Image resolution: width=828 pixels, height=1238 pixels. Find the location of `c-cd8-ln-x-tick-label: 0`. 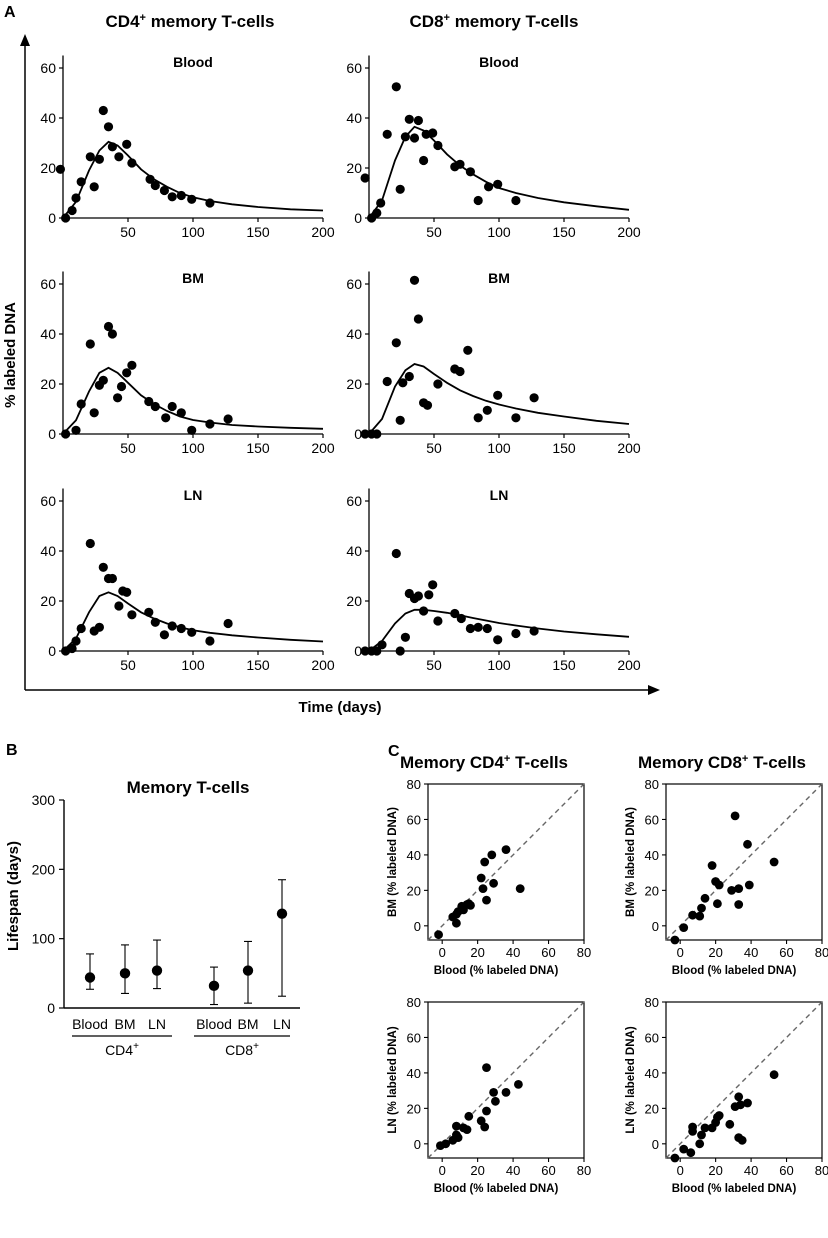

c-cd8-ln-x-tick-label: 0 is located at coordinates (680, 1170).